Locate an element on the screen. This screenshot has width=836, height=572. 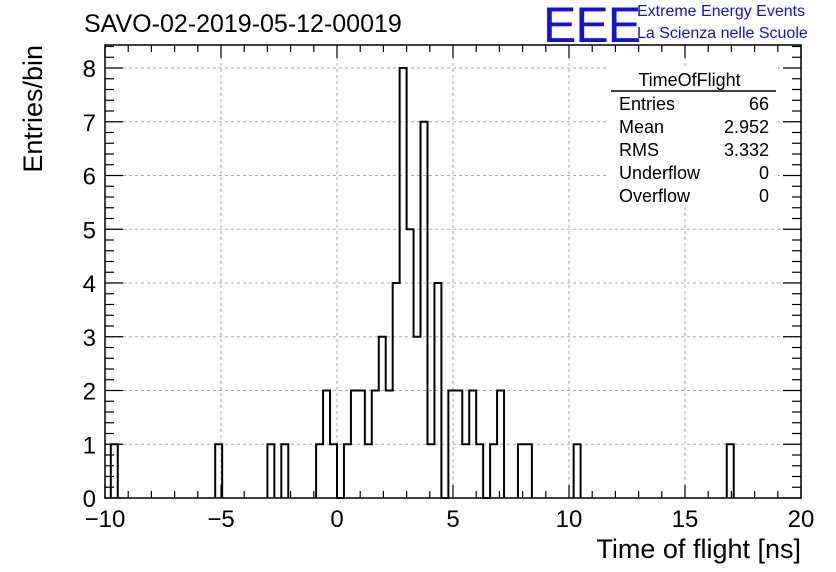
logo-subtitle-line1: Extreme Energy Events is located at coordinates (721, 11).